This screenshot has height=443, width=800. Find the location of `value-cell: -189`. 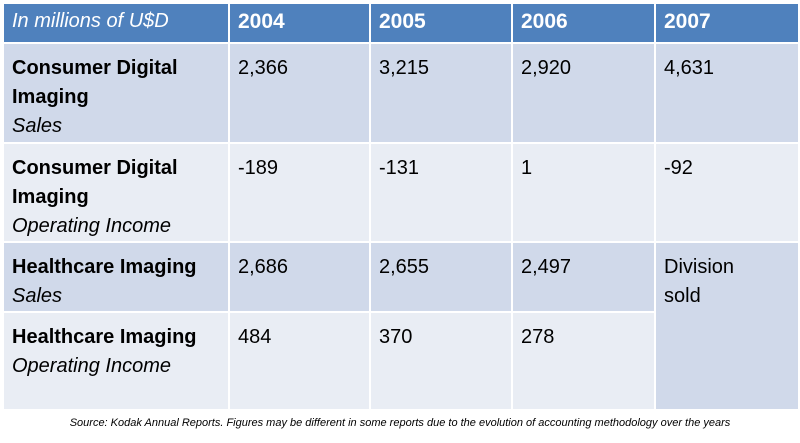

value-cell: -189 is located at coordinates (299, 192).